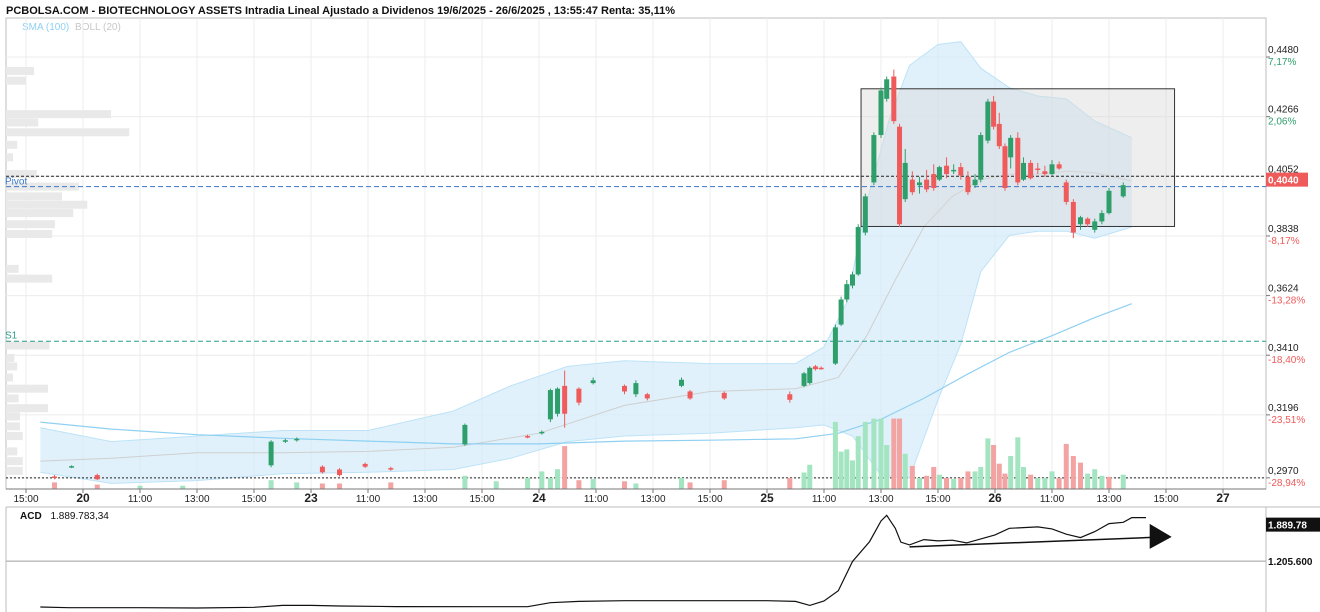 Image resolution: width=1320 pixels, height=612 pixels. What do you see at coordinates (1283, 169) in the screenshot?
I see `y-tick-label: 0,4052` at bounding box center [1283, 169].